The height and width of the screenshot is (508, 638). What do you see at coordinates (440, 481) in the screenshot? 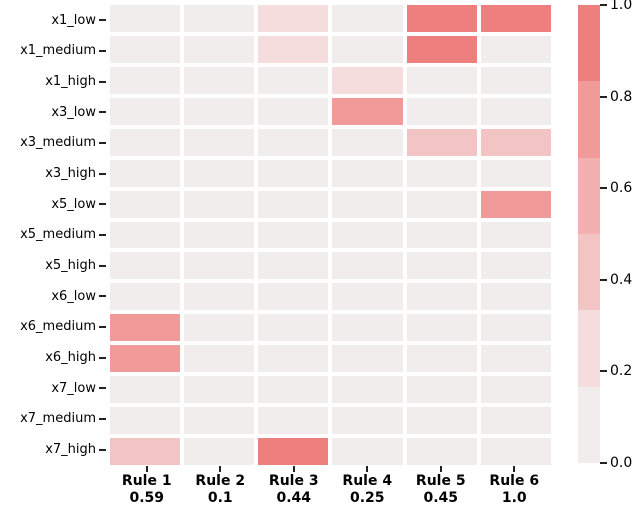
I see `col-label-name: Rule 5` at bounding box center [440, 481].